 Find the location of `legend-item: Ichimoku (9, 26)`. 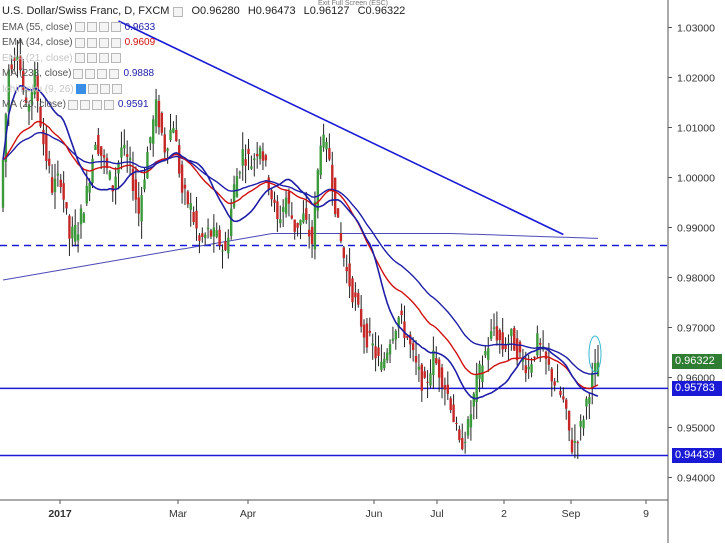

legend-item: Ichimoku (9, 26) is located at coordinates (206, 90).